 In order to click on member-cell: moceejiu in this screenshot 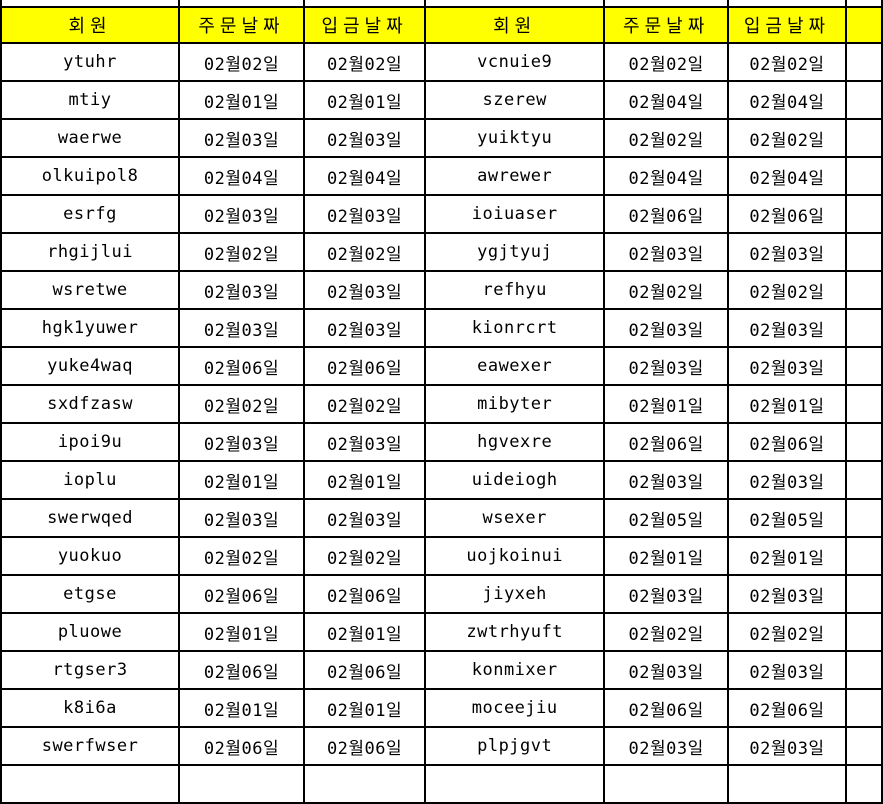, I will do `click(515, 708)`.